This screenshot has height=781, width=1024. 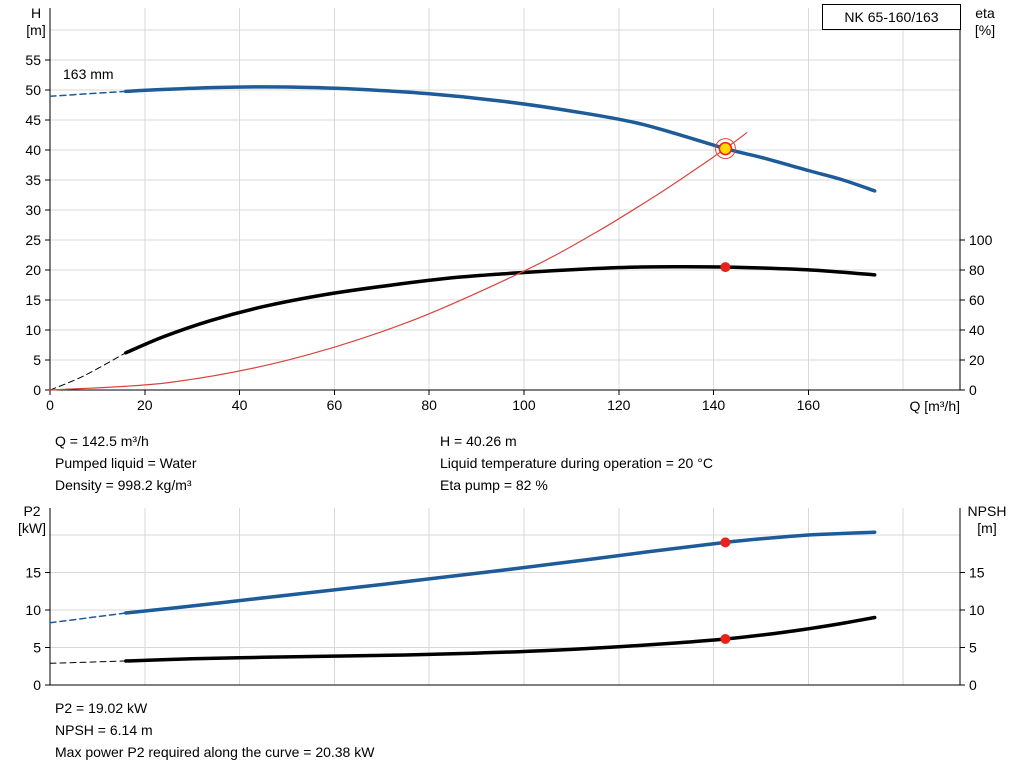 What do you see at coordinates (88, 618) in the screenshot?
I see `p2-curve-extension` at bounding box center [88, 618].